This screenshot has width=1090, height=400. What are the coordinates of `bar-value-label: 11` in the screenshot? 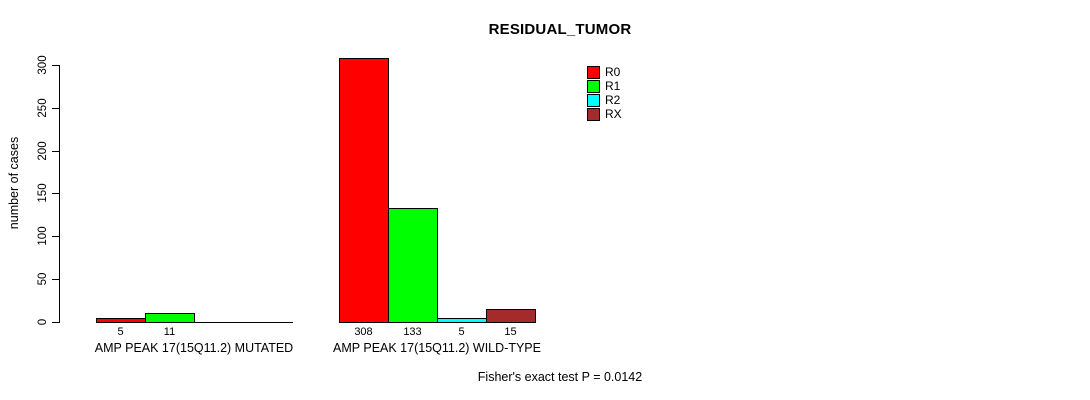 It's located at (169, 332).